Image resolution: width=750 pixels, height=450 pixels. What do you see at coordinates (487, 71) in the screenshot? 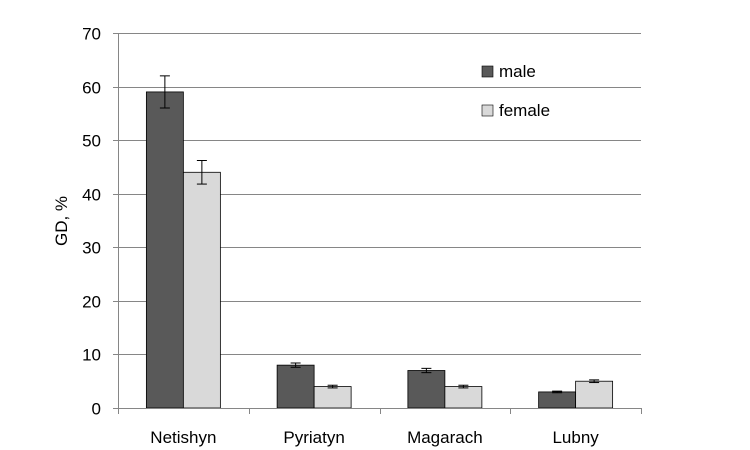
I see `legend-swatch-male` at bounding box center [487, 71].